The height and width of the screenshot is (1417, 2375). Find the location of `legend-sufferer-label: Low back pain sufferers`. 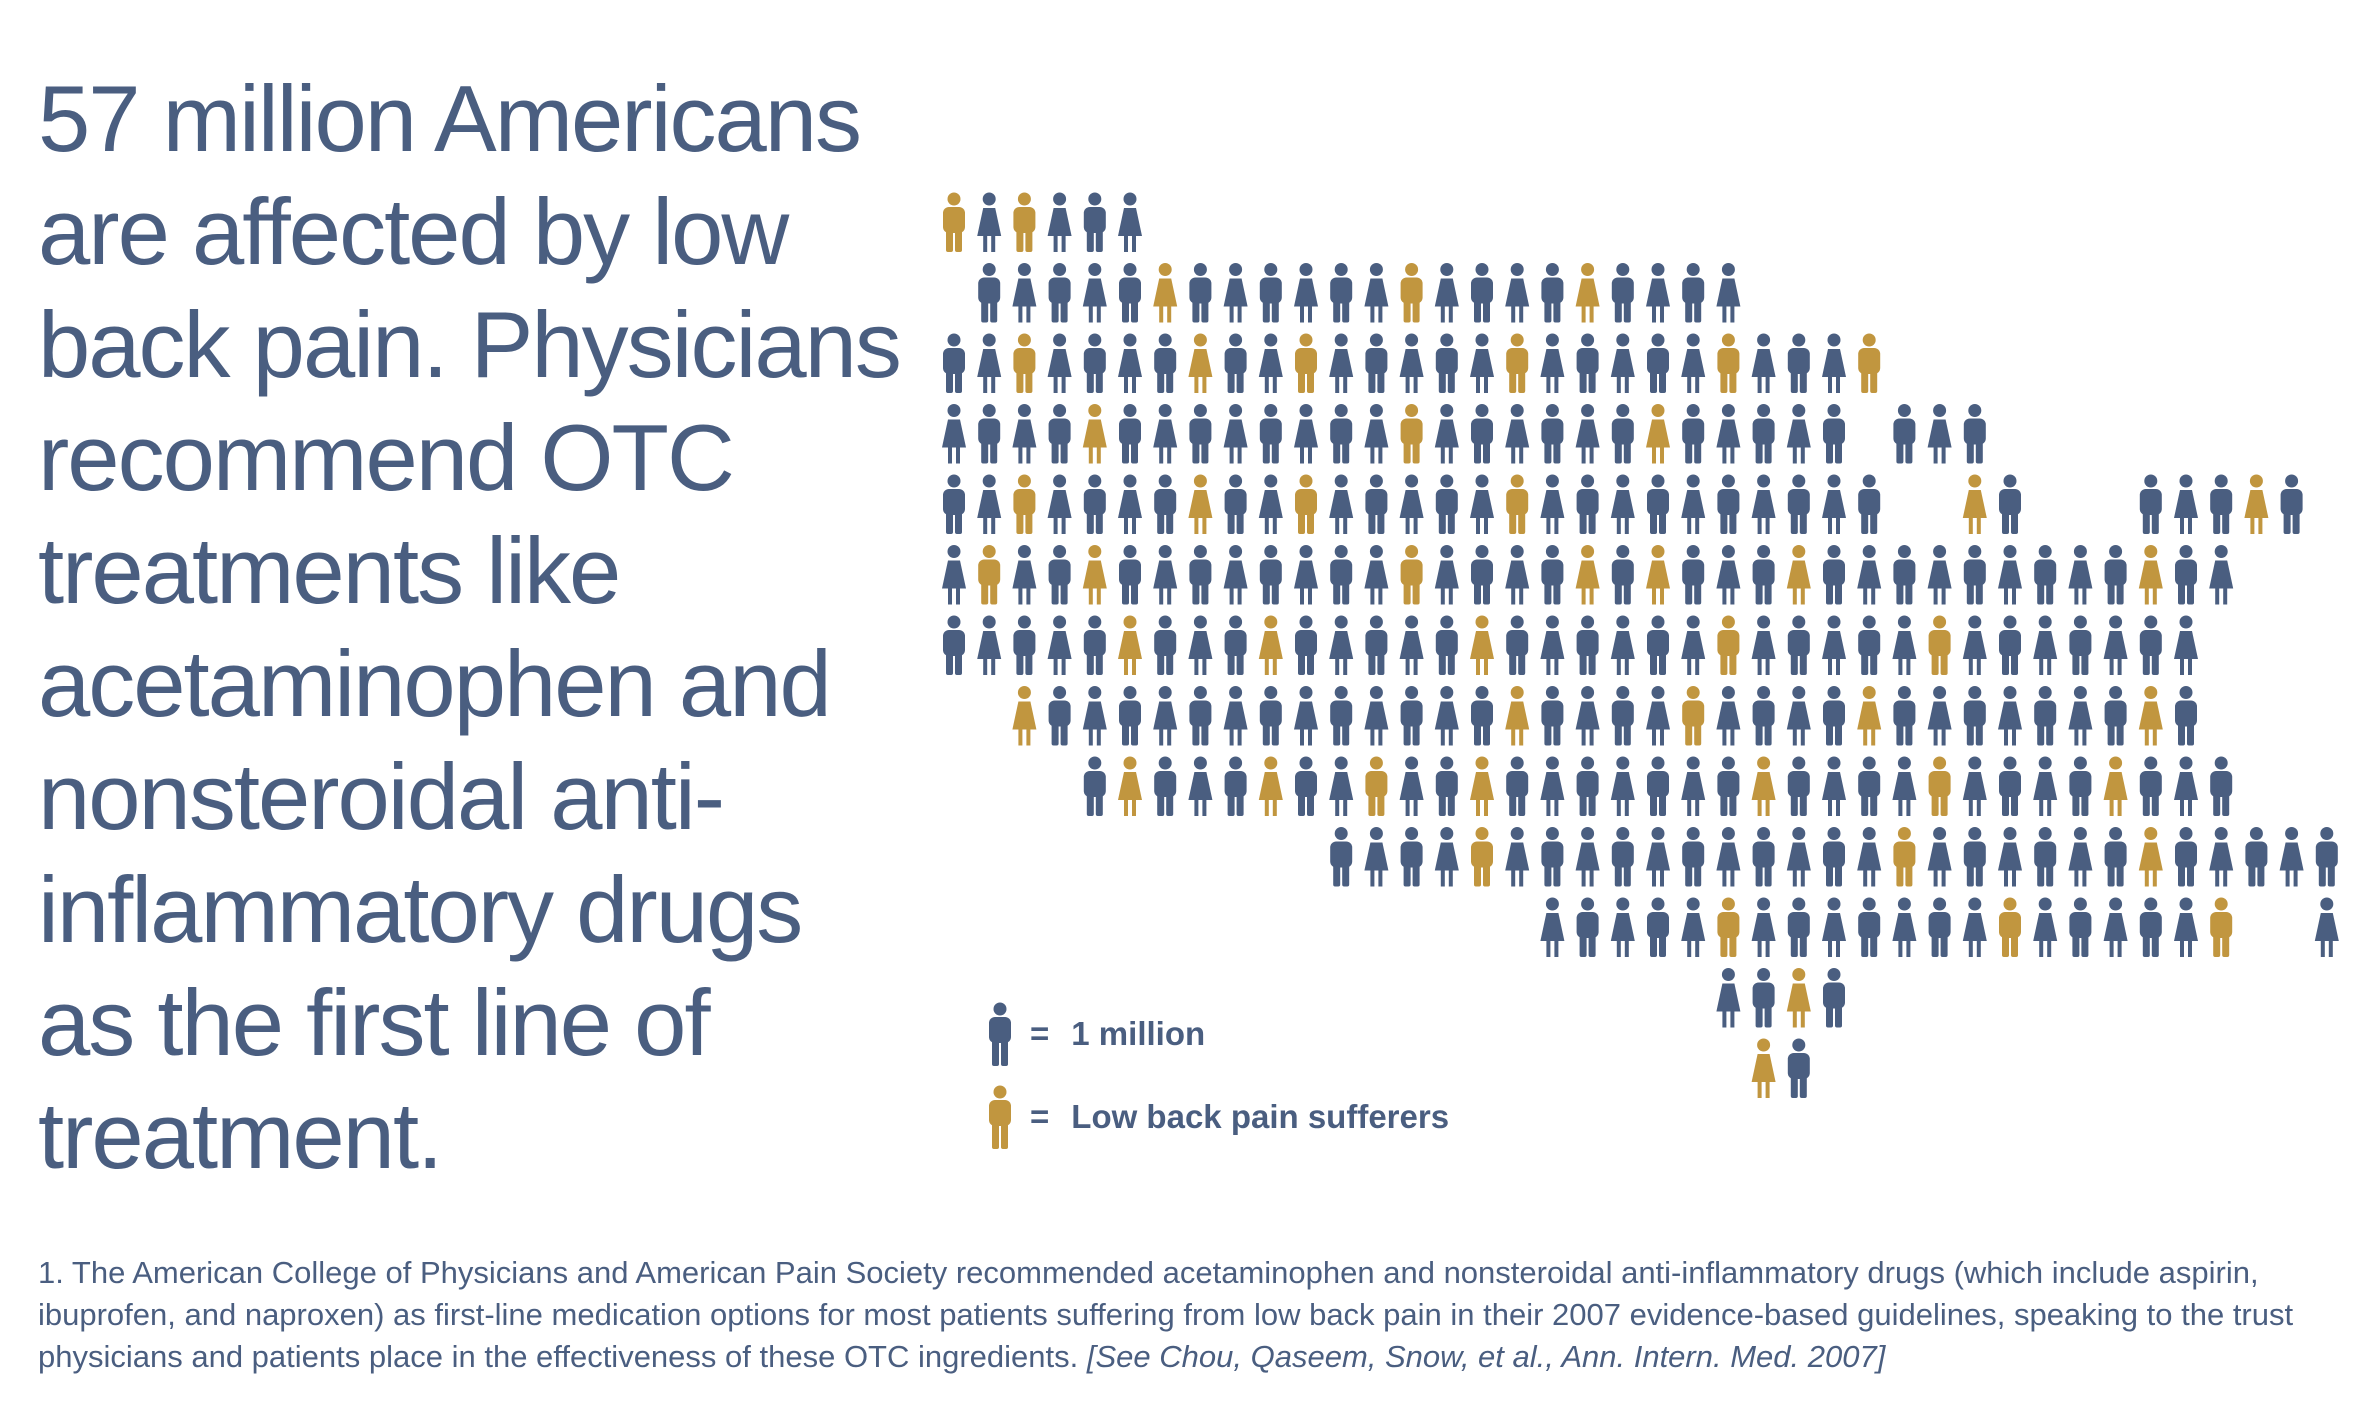

legend-sufferer-label: Low back pain sufferers is located at coordinates (1260, 1116).